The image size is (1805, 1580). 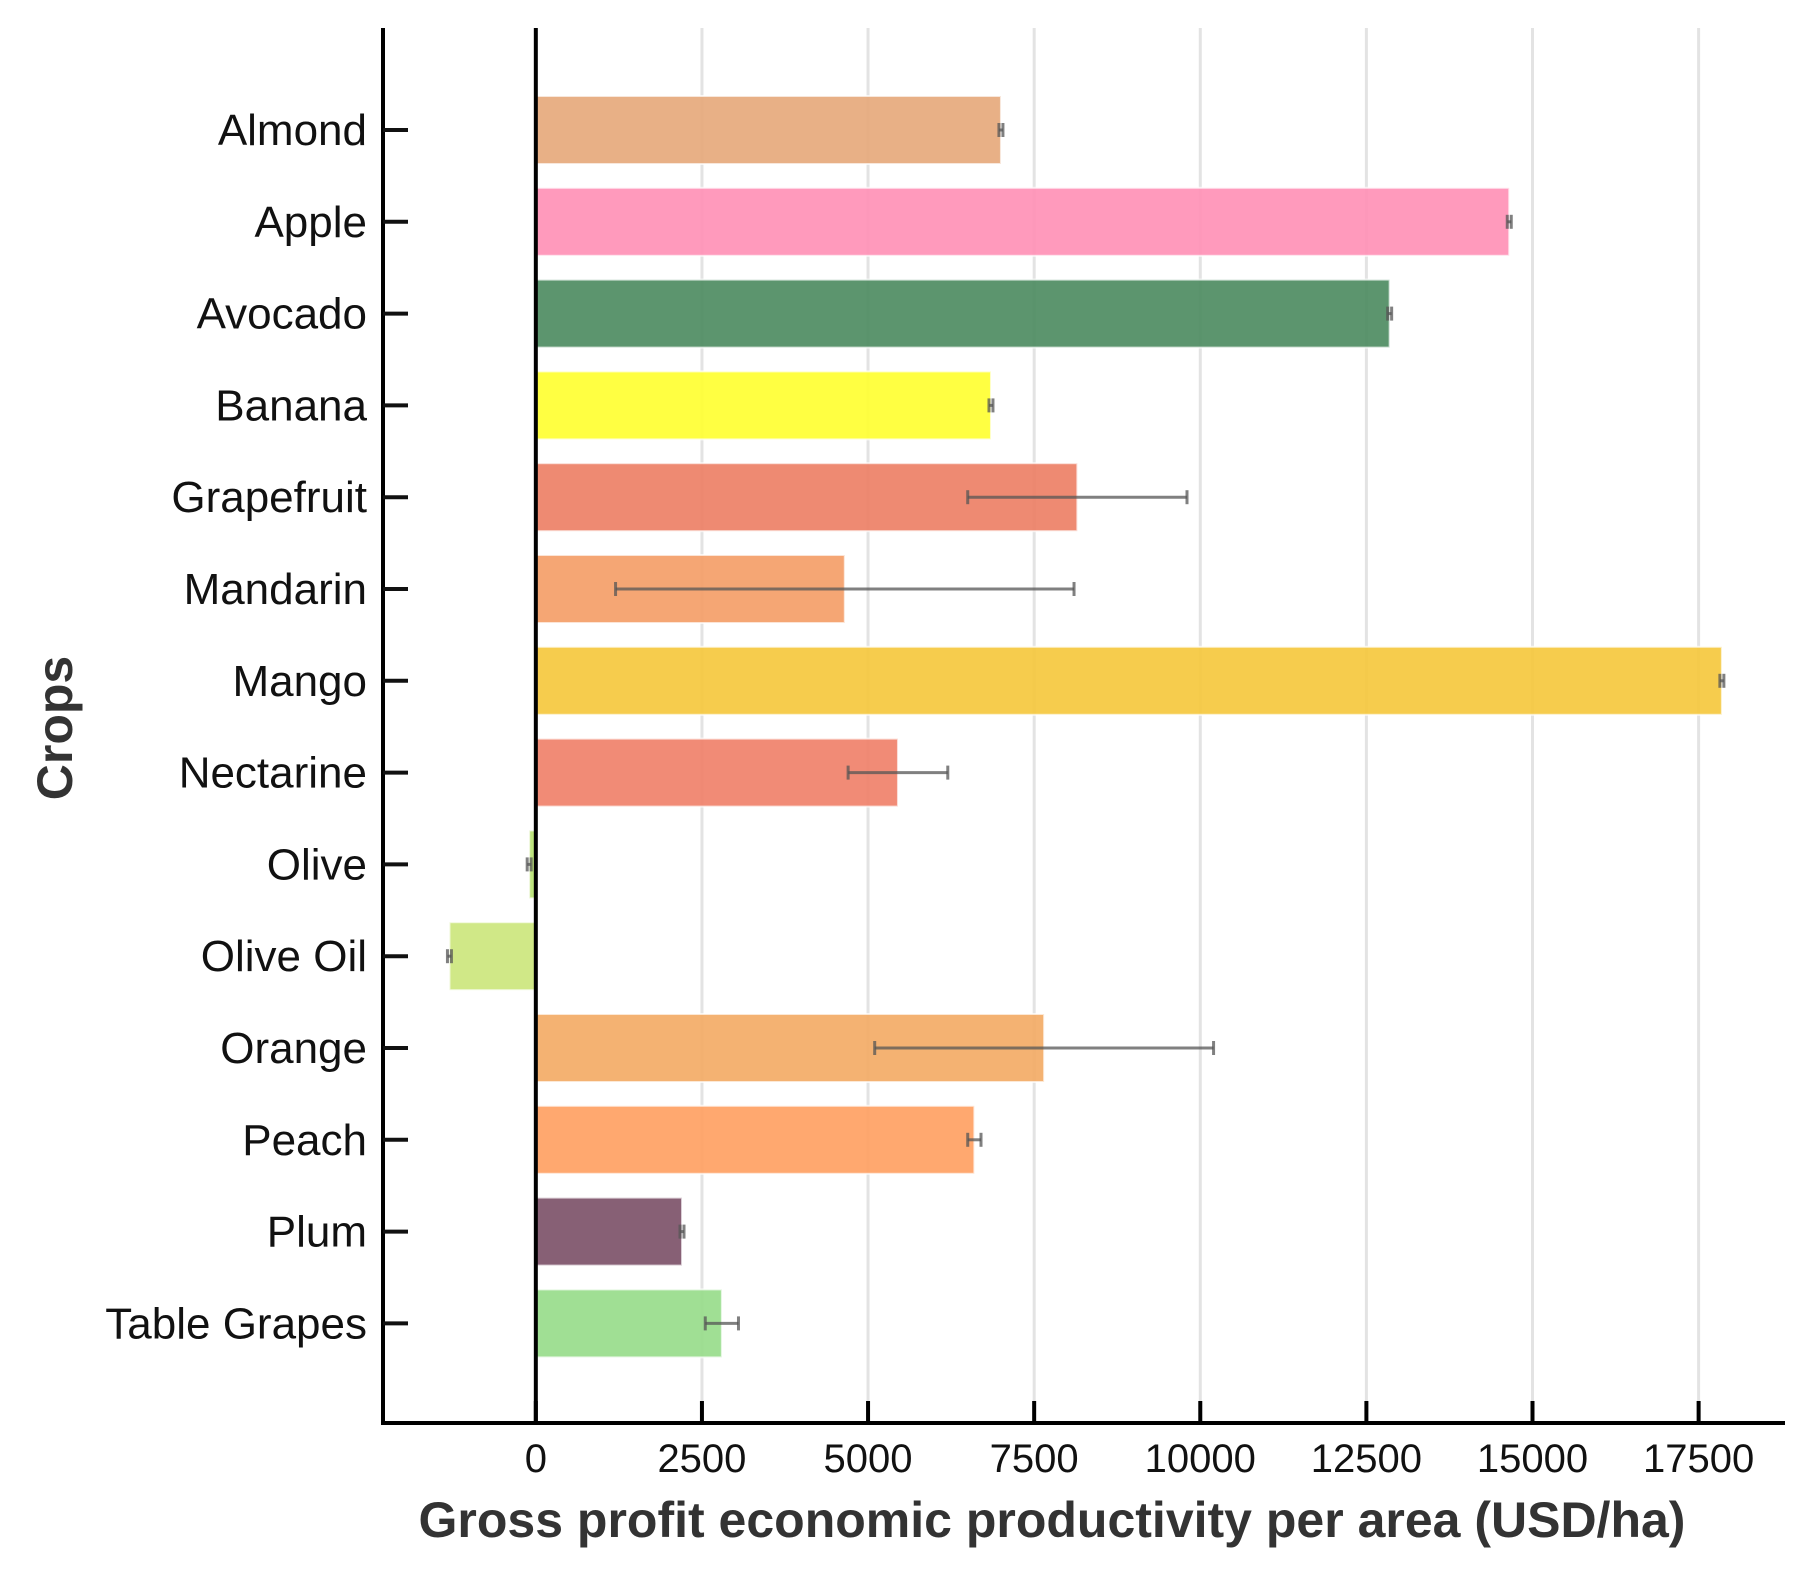 I want to click on x-ticks: 0 2500 5000 7500 10000 12500 15000 17500, so click(x=1139, y=1441).